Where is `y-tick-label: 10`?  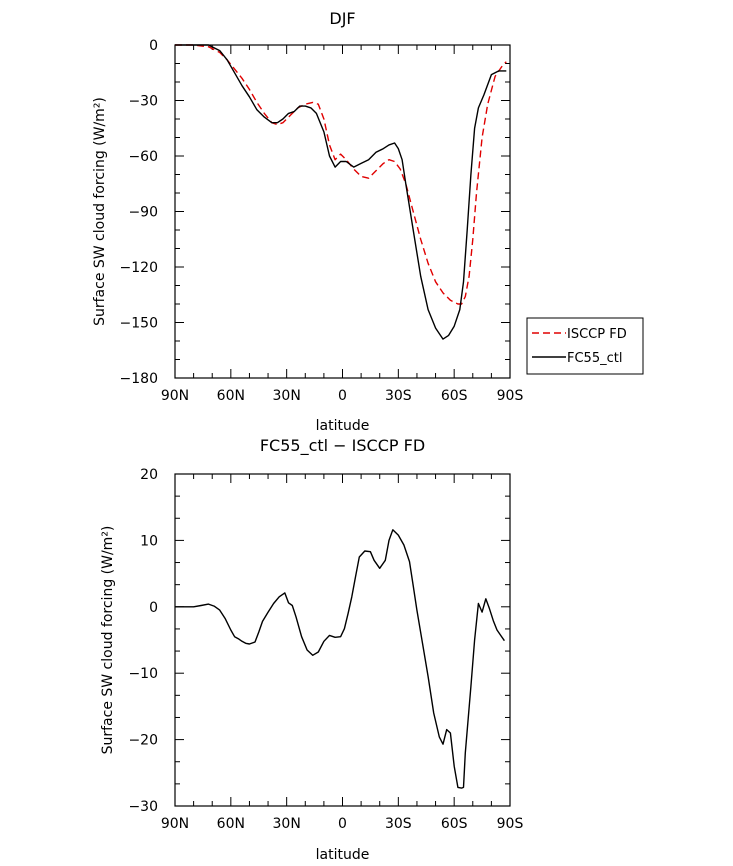 y-tick-label: 10 is located at coordinates (149, 541).